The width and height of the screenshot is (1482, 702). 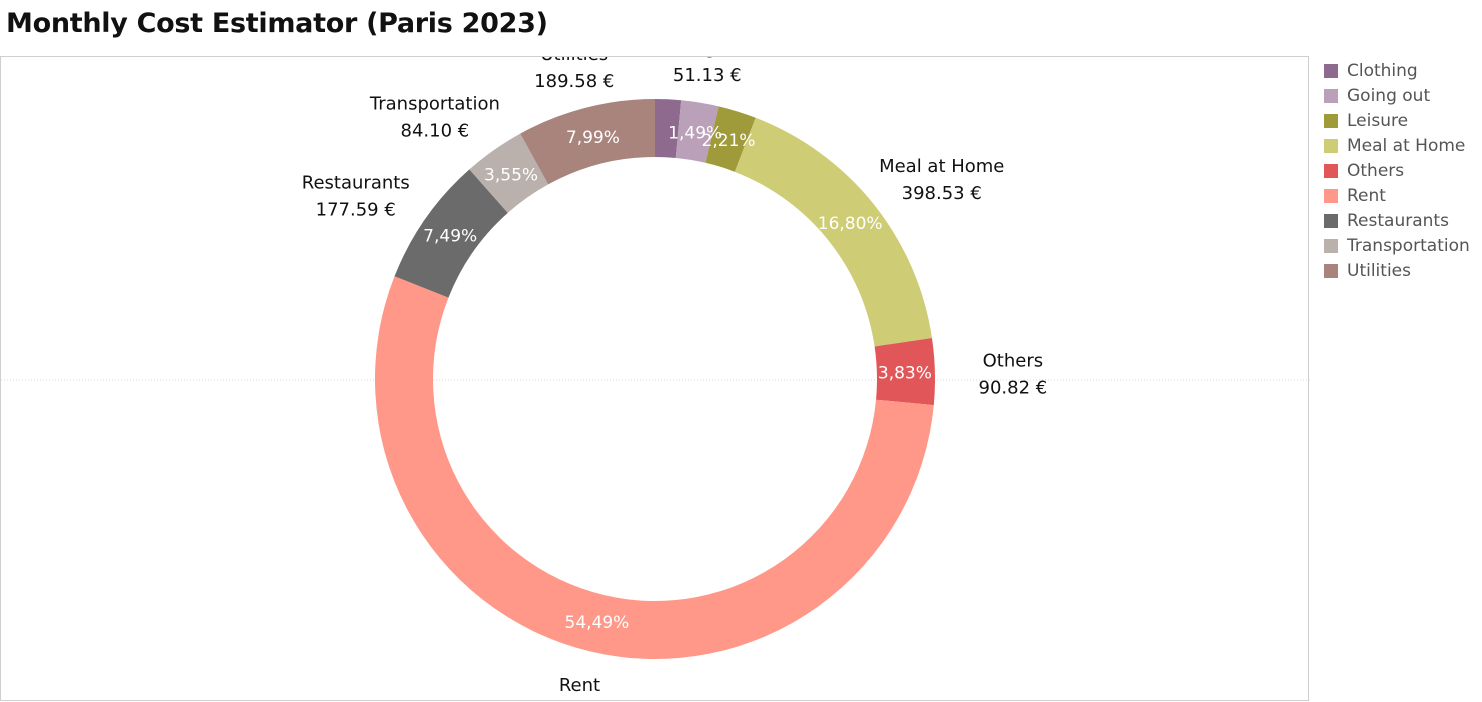 I want to click on legend-label: Restaurants, so click(x=1398, y=220).